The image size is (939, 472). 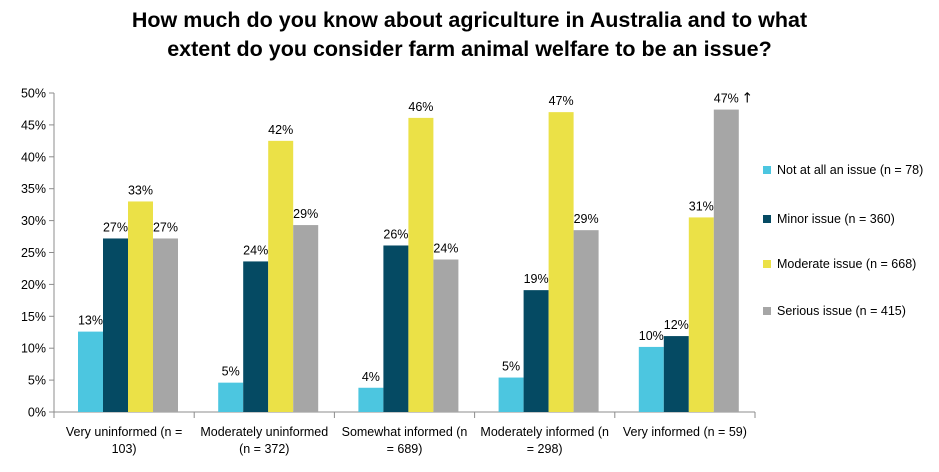 I want to click on x-category-label: Moderately uninformed (n = 372), so click(x=264, y=440).